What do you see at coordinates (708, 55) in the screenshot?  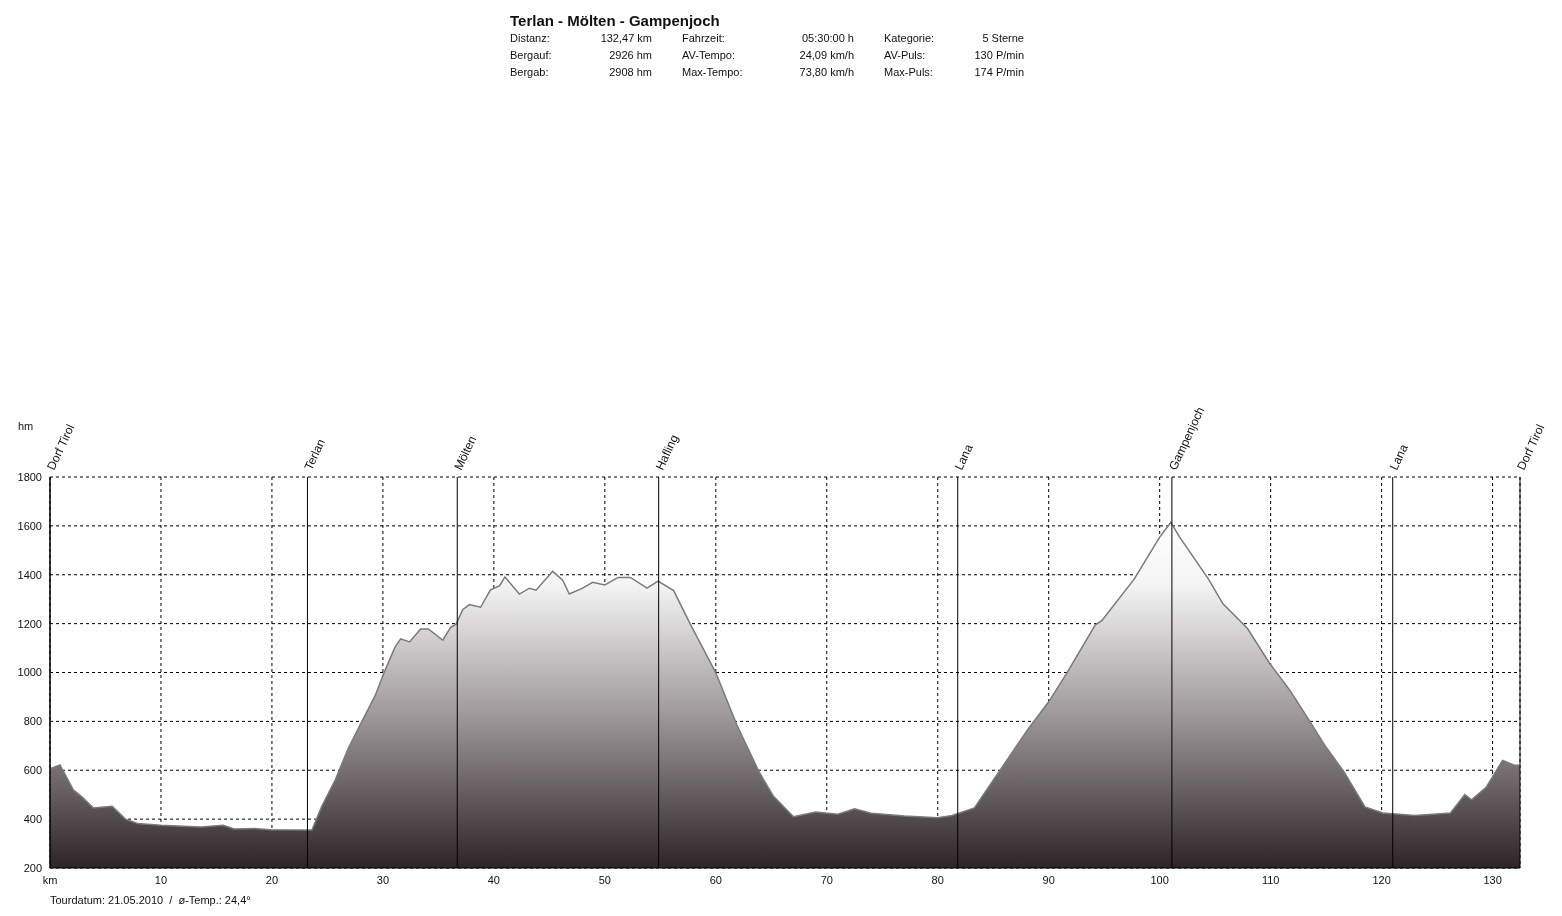 I see `text: AV-Tempo:` at bounding box center [708, 55].